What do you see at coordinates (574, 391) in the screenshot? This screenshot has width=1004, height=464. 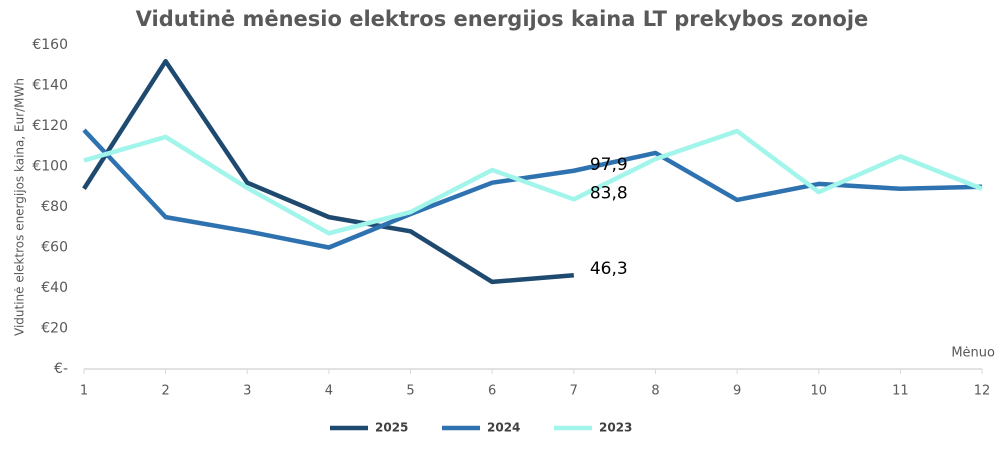 I see `x-tick-label: 7` at bounding box center [574, 391].